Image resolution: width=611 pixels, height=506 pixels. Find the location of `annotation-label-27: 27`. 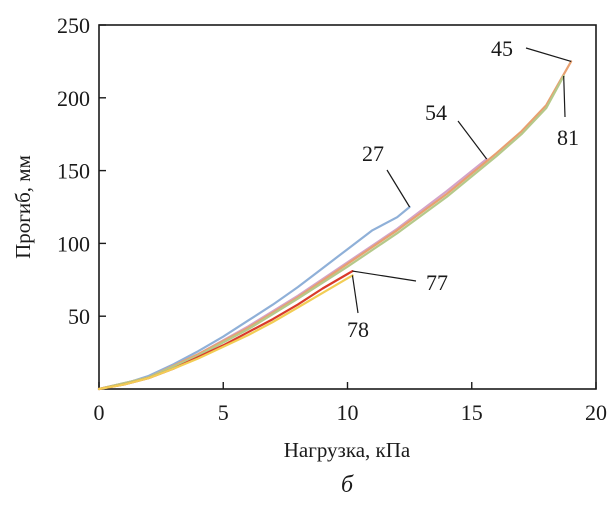

annotation-label-27: 27 is located at coordinates (373, 153).